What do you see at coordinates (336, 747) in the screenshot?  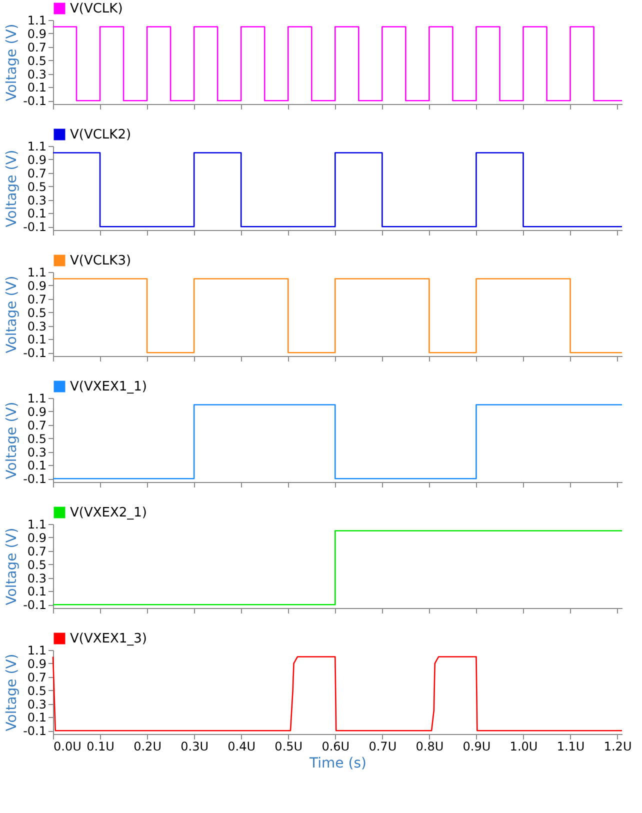 I see `x-tick-label: 0.6U` at bounding box center [336, 747].